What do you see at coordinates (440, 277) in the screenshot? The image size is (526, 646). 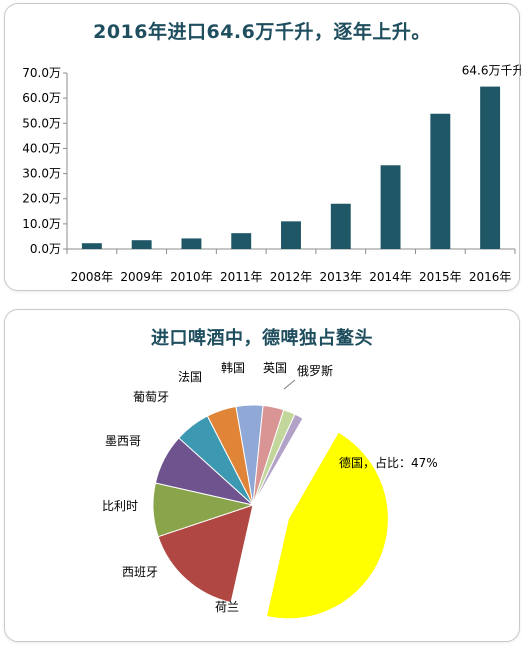 I see `x-tick-label: 2015年` at bounding box center [440, 277].